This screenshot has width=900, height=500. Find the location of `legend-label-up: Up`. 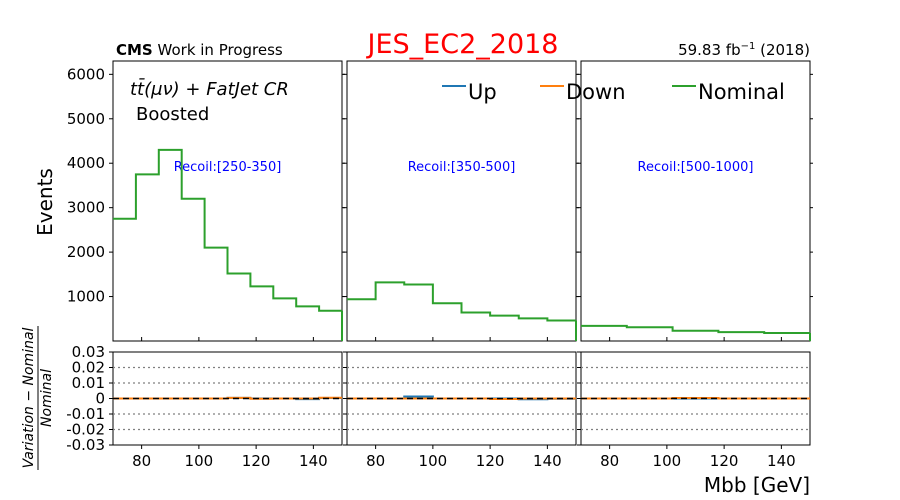

legend-label-up: Up is located at coordinates (482, 92).